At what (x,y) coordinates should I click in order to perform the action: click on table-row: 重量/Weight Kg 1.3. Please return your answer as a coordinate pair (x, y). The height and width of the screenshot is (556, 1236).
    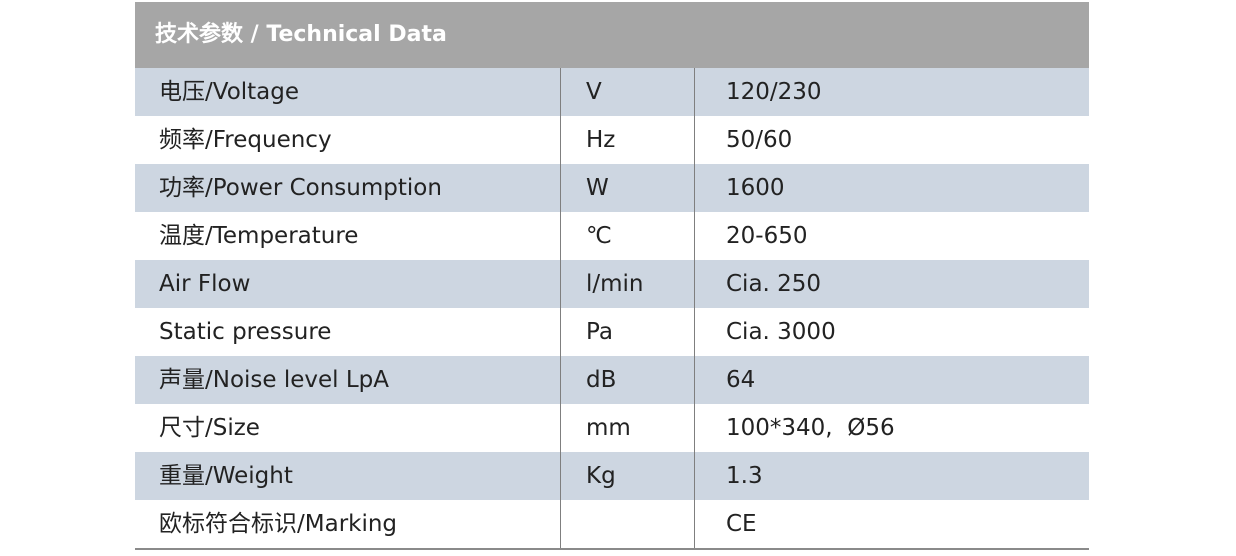
    Looking at the image, I should click on (612, 476).